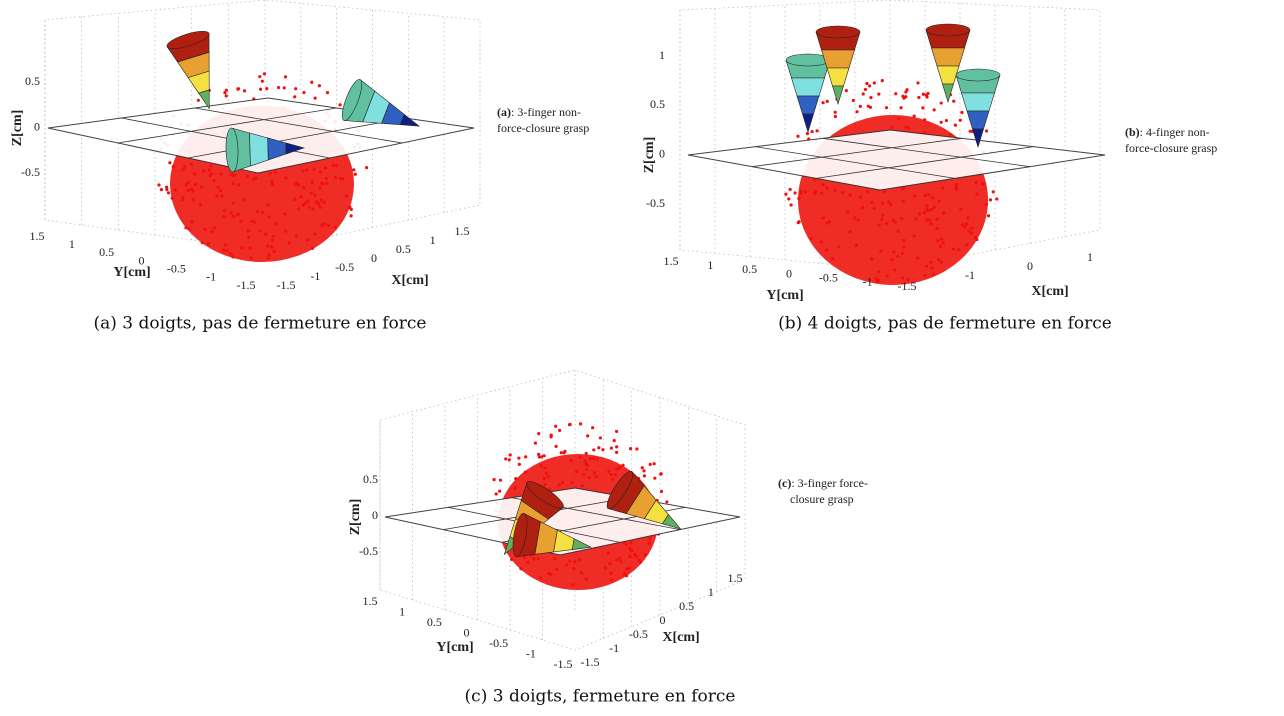 This screenshot has height=716, width=1284. What do you see at coordinates (948, 30) in the screenshot?
I see `cone-top` at bounding box center [948, 30].